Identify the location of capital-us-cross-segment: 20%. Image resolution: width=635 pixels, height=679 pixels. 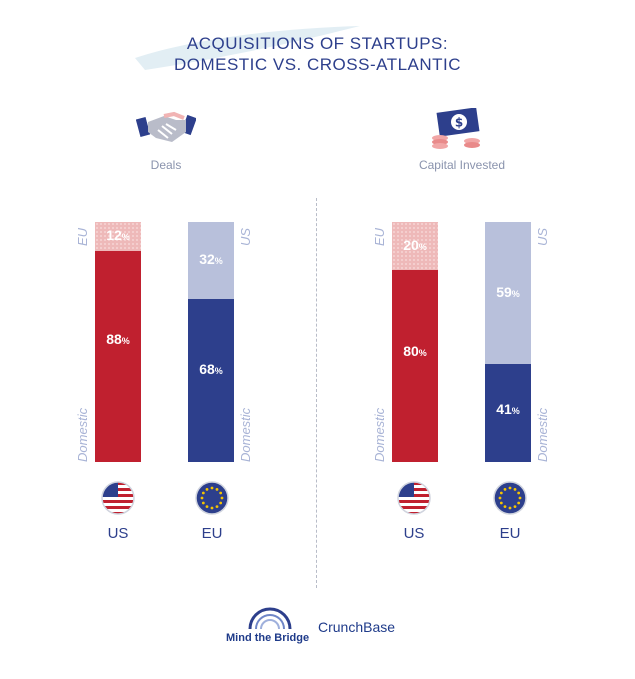
(415, 246).